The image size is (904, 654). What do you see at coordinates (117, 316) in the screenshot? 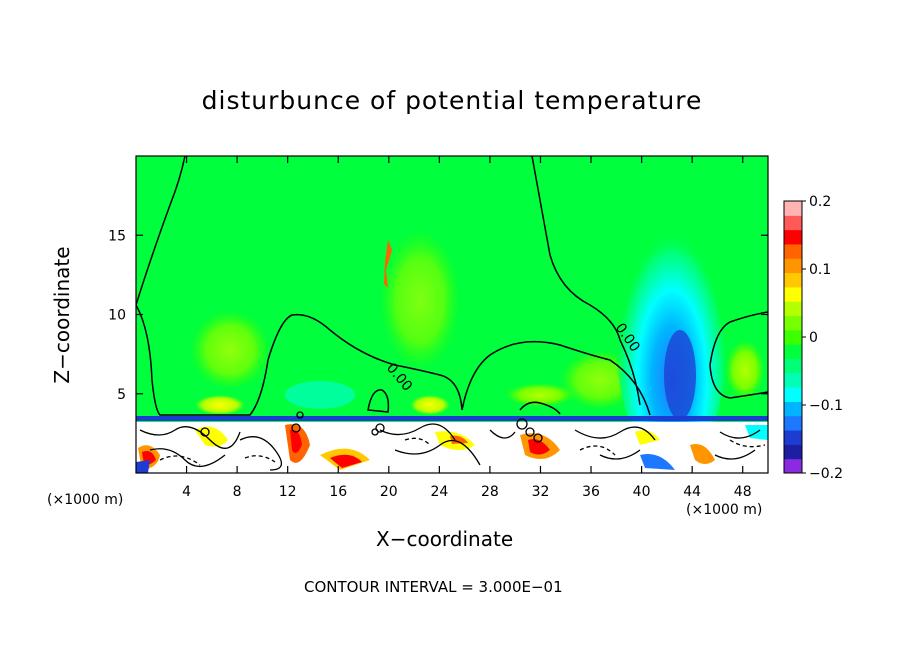
I see `y-tick-label: 10` at bounding box center [117, 316].